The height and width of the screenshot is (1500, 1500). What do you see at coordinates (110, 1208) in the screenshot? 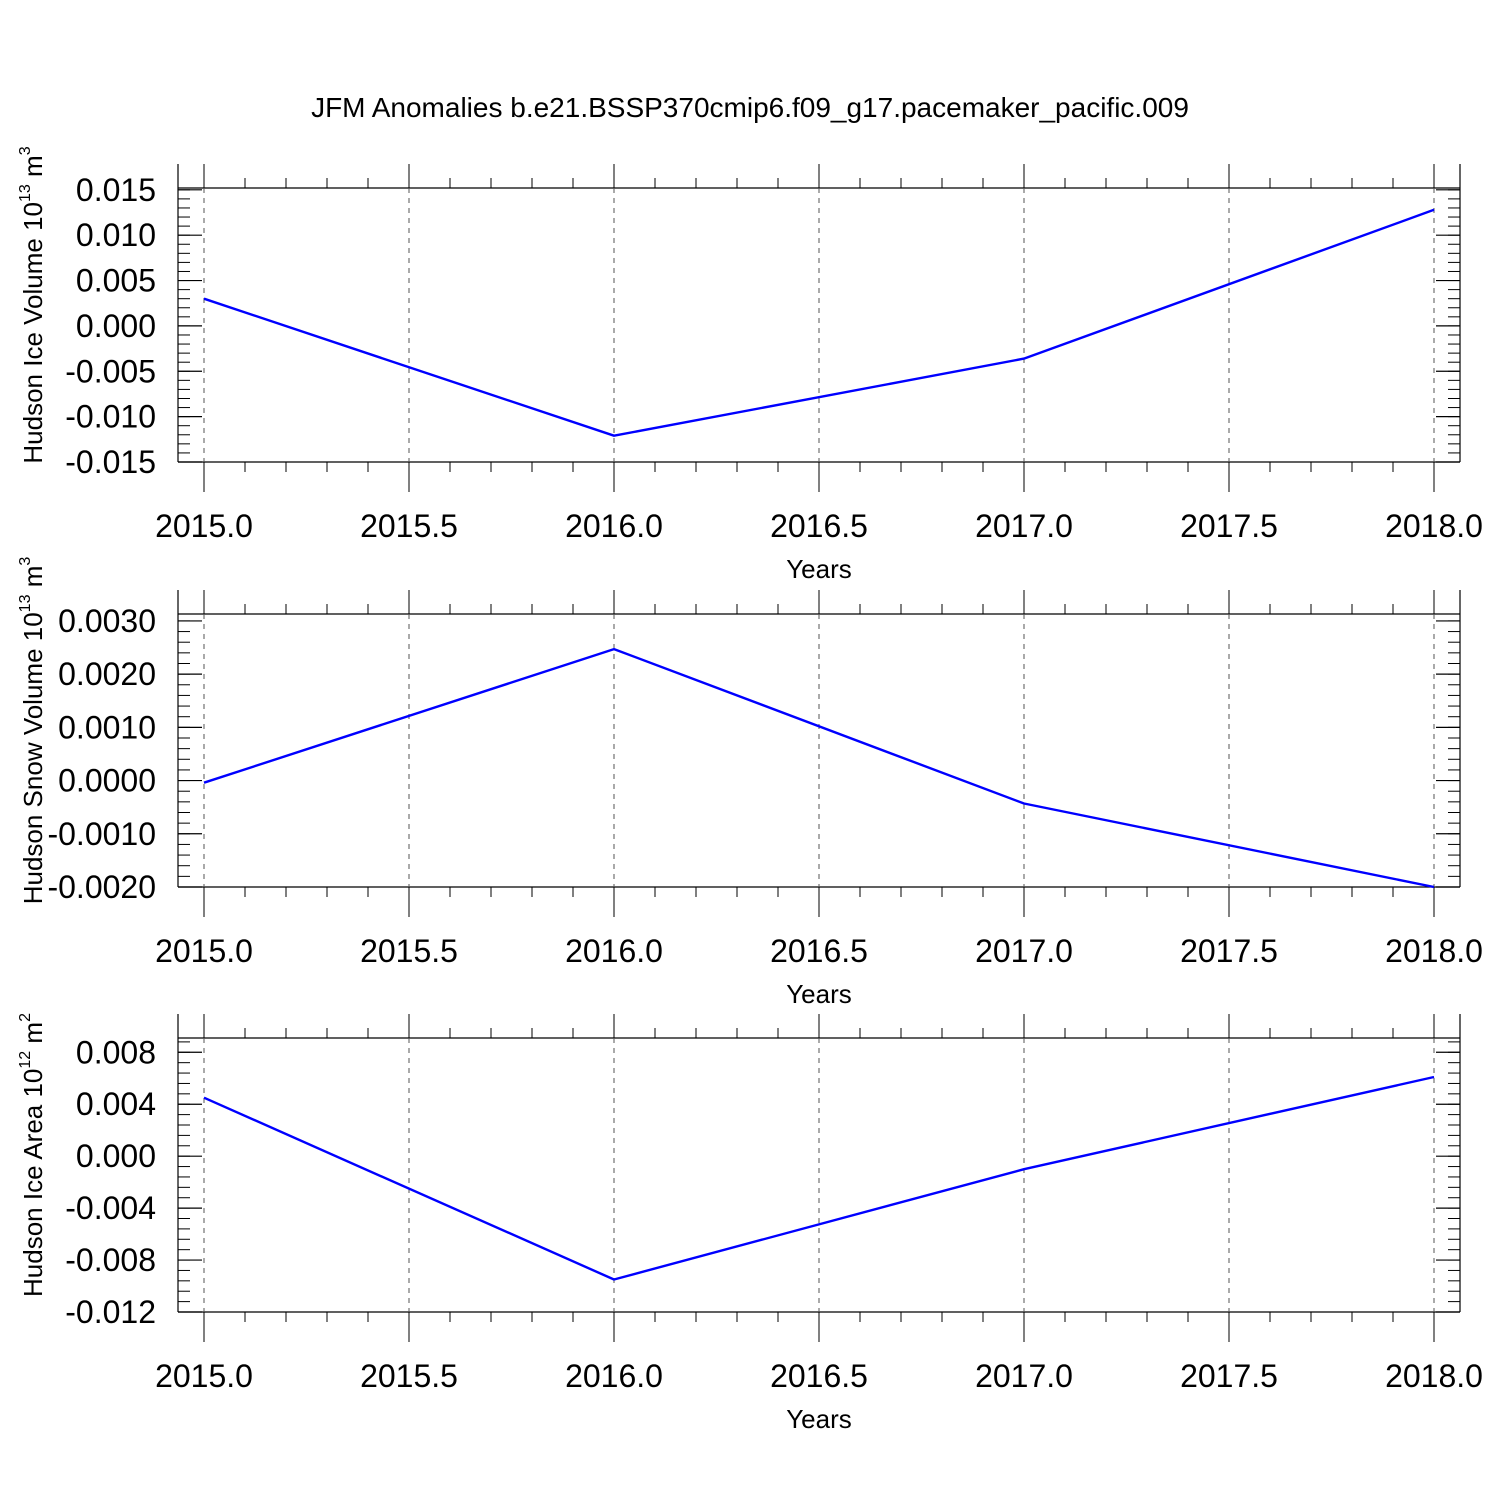
I see `y-tick-label: -0.004` at bounding box center [110, 1208].